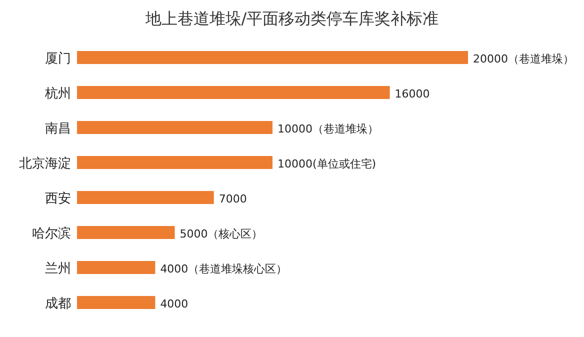 Image resolution: width=584 pixels, height=337 pixels. What do you see at coordinates (232, 199) in the screenshot?
I see `data-label: 7000` at bounding box center [232, 199].